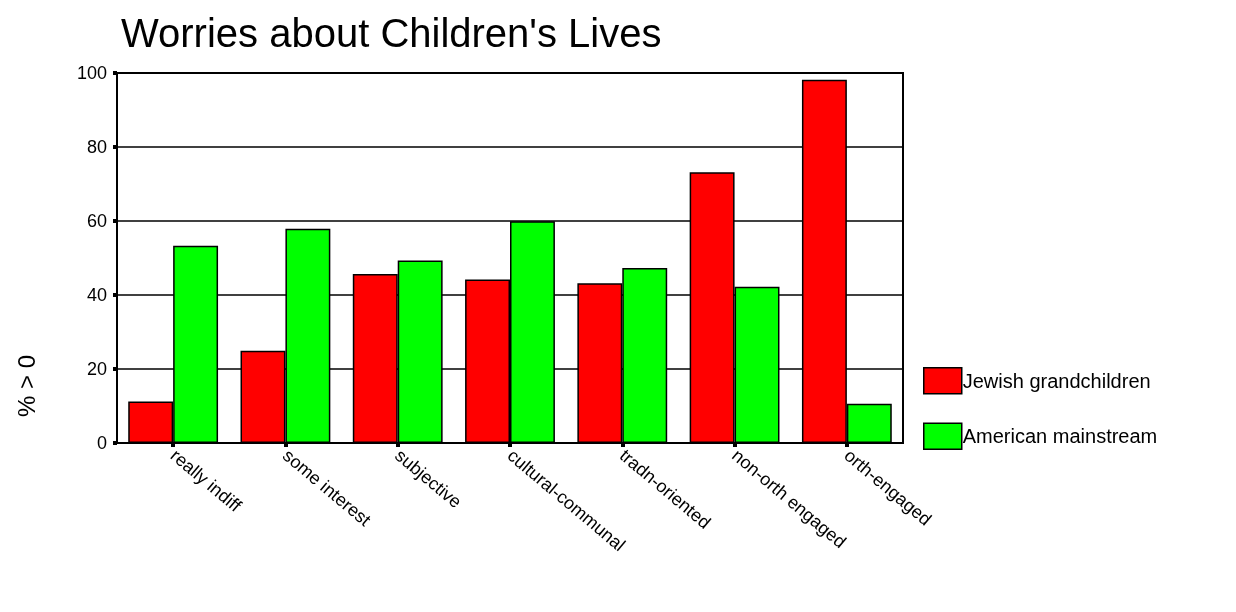 The image size is (1236, 612). I want to click on chart-title: Worries about Children's Lives, so click(391, 33).